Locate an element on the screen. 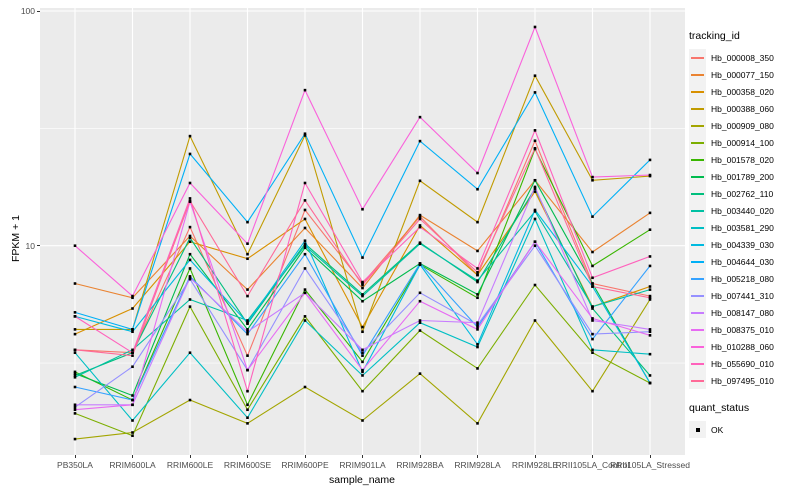 This screenshot has width=800, height=500. legend-item-label: Hb_005218_080 is located at coordinates (742, 278).